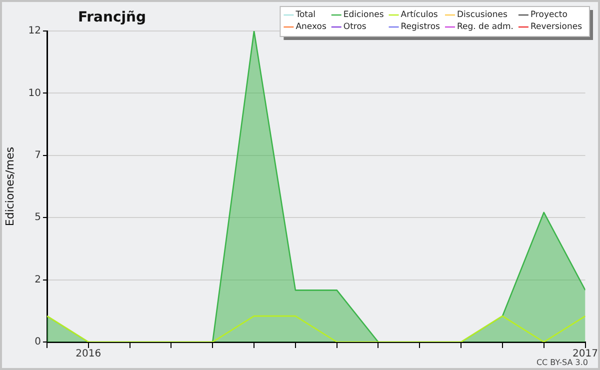 This screenshot has width=600, height=370. What do you see at coordinates (37, 155) in the screenshot?
I see `y-tick-label: 7` at bounding box center [37, 155].